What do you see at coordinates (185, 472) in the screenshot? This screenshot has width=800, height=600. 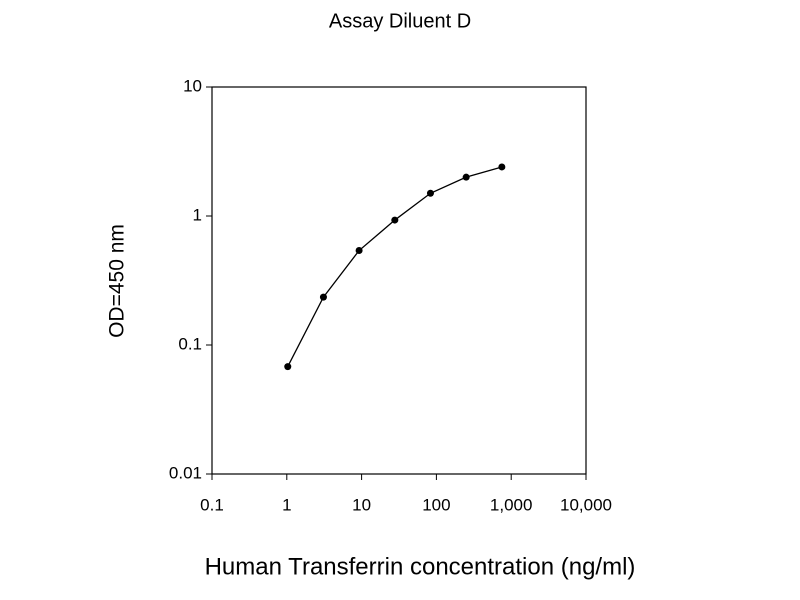 I see `y-tick-label: 0.01` at bounding box center [185, 472].